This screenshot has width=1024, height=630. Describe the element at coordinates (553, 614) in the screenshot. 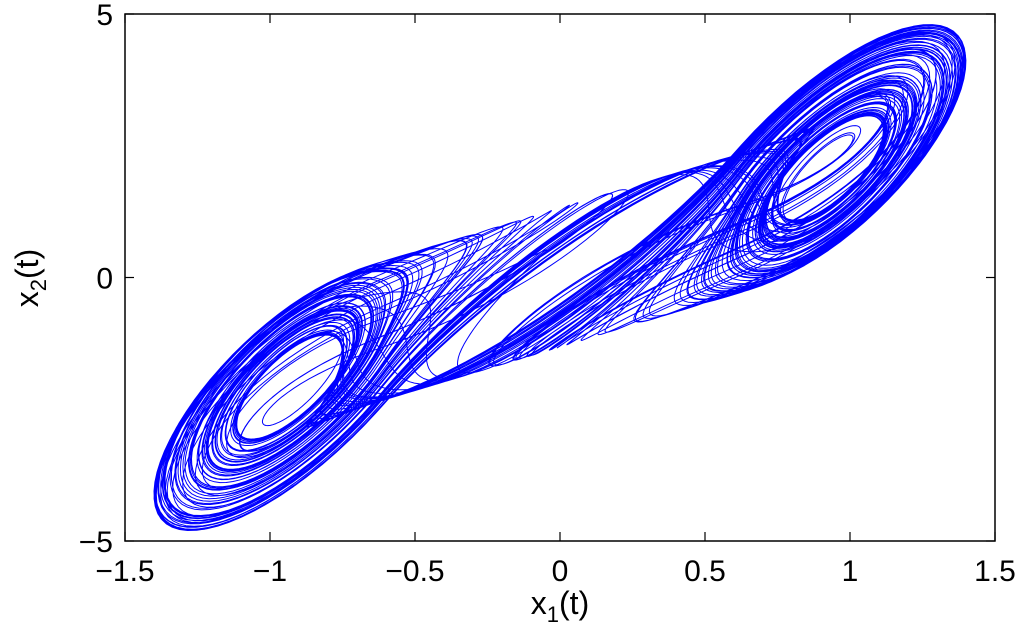

I see `x-axis-label-subscript: 1` at that location.